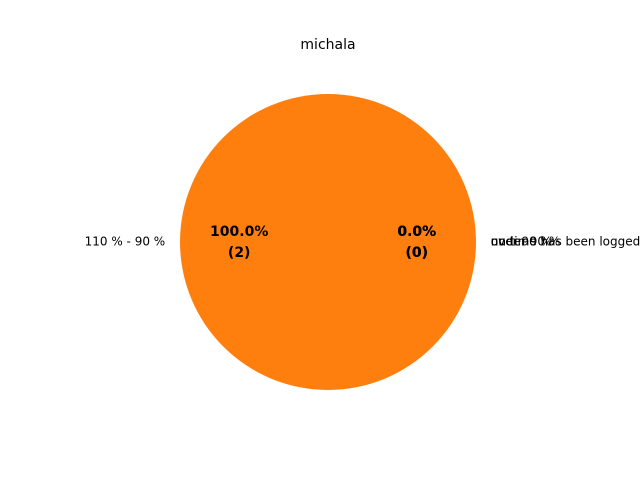 This screenshot has width=640, height=480. I want to click on chart-title: michala, so click(327, 45).